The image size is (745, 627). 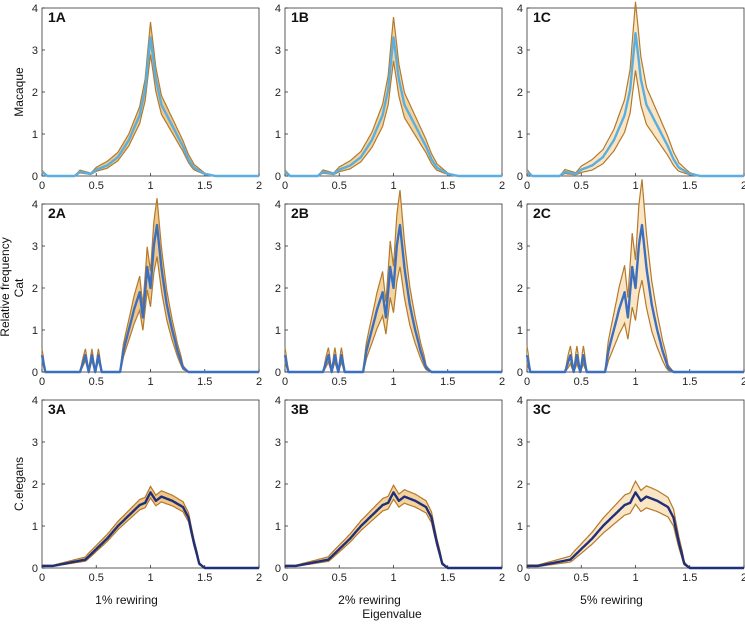 I want to click on panel-label: 3C, so click(x=542, y=409).